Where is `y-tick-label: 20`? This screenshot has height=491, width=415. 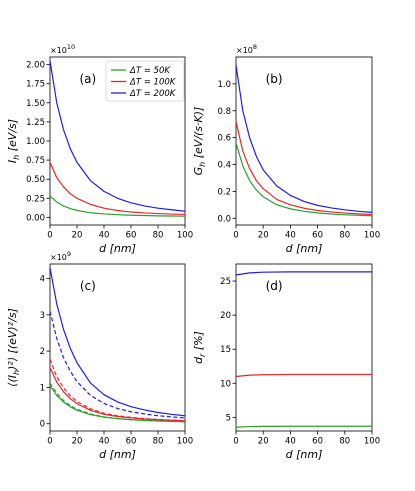
y-tick-label: 20 is located at coordinates (225, 316).